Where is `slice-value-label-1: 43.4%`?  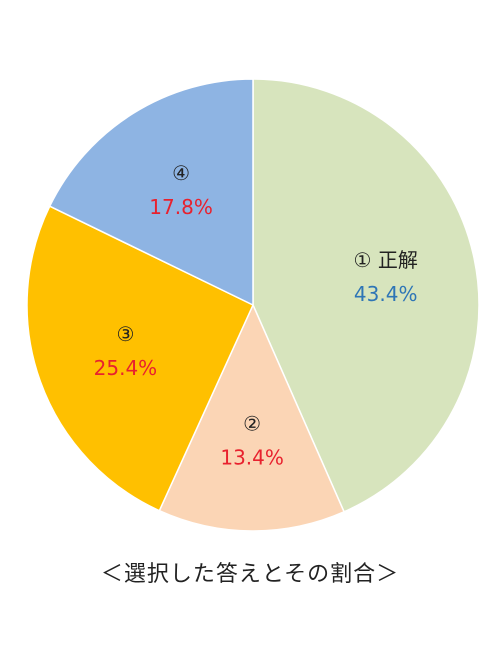 slice-value-label-1: 43.4% is located at coordinates (386, 294).